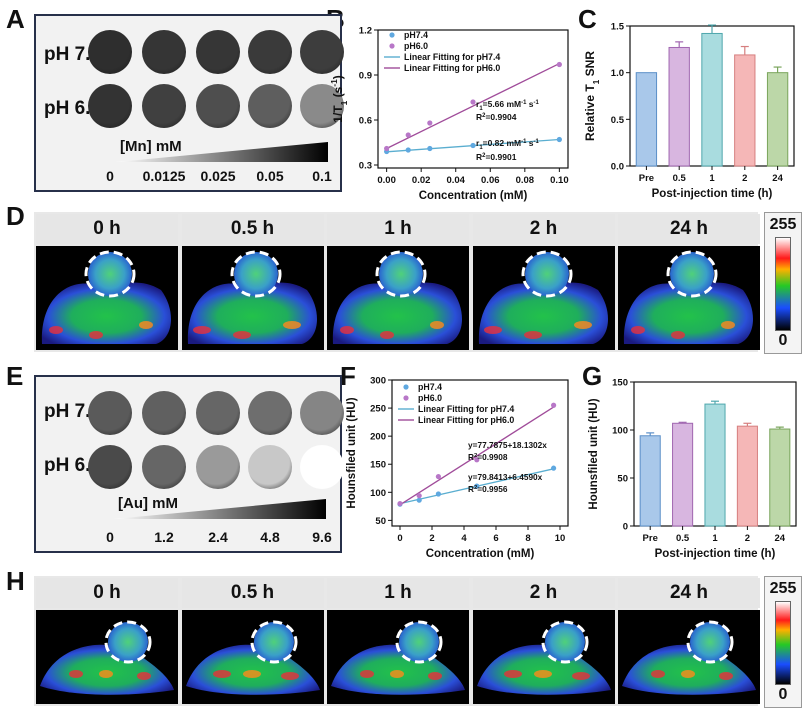  Describe the element at coordinates (386, 180) in the screenshot. I see `xtick-label-B-0: 0.00` at that location.